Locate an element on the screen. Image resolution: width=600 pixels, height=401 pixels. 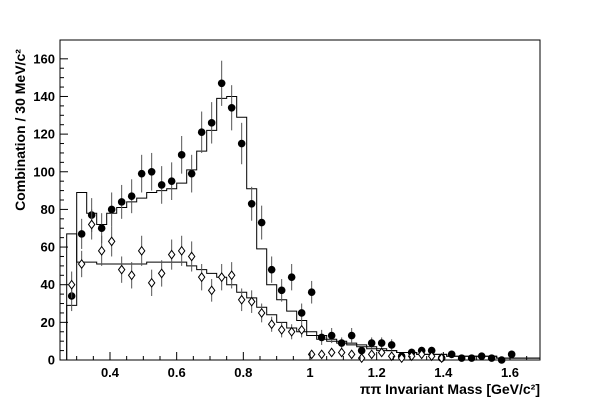
x-tick-label: 0.6 is located at coordinates (177, 372).